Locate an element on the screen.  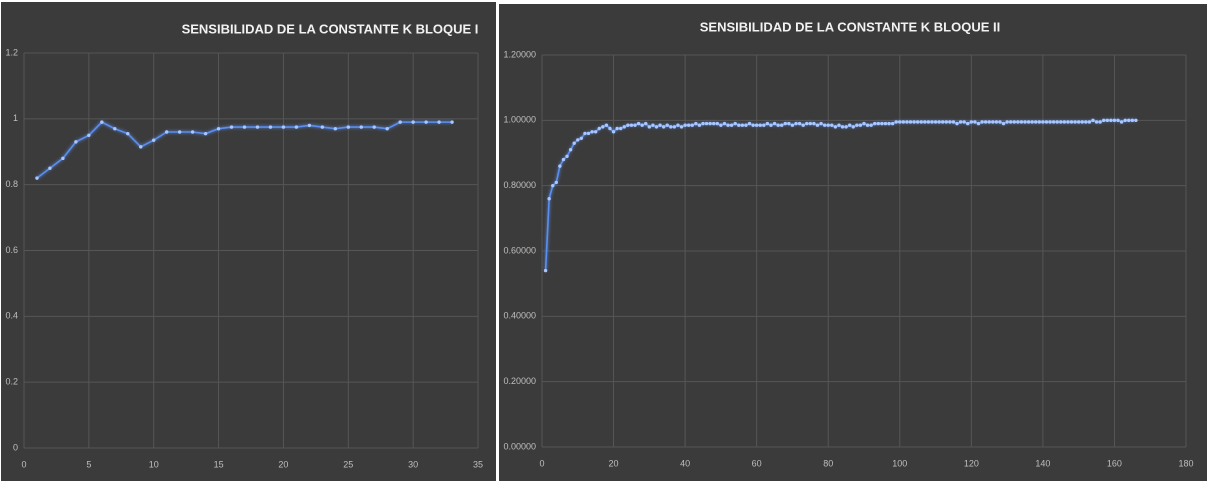
y-tick-label: 0.80000 is located at coordinates (519, 185).